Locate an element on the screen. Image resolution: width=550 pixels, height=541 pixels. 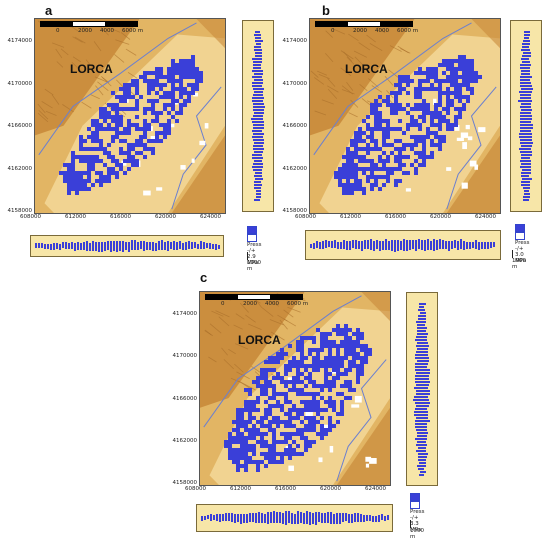
map-view is located at coordinates (295, 388).